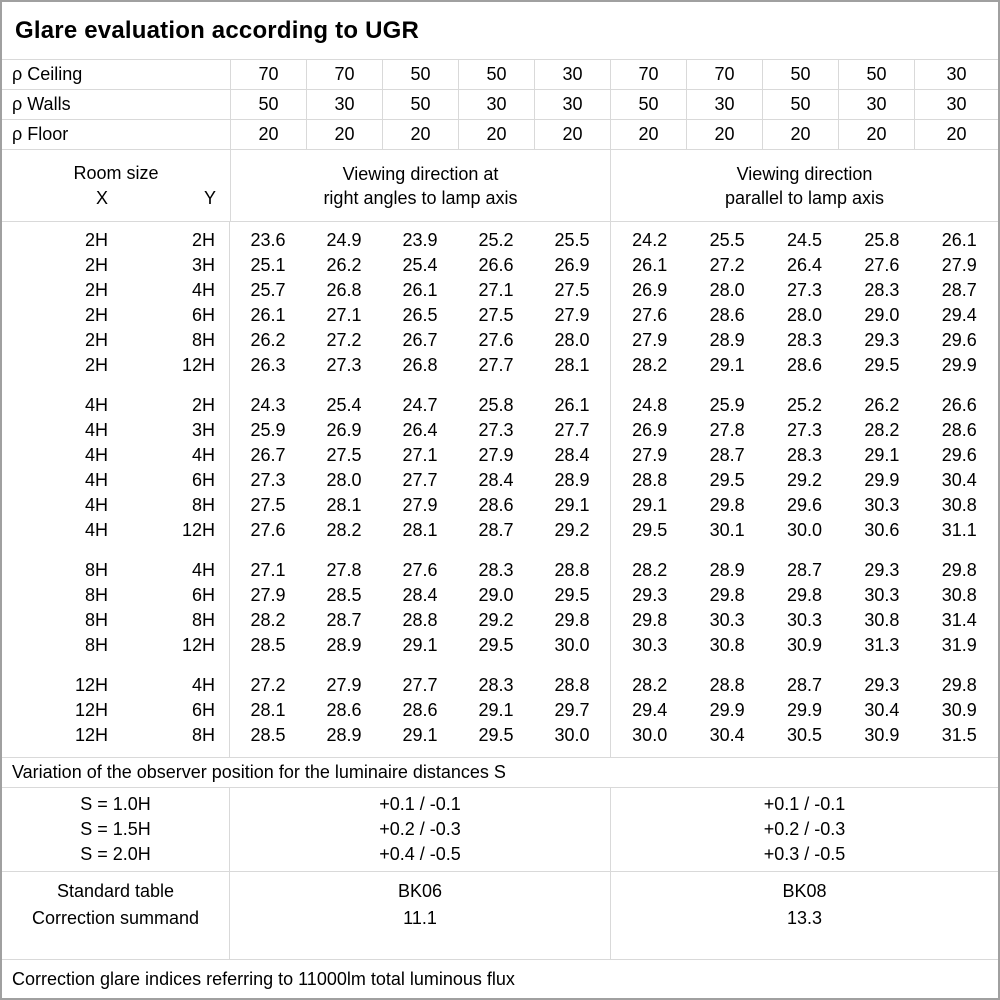 The image size is (1000, 1000). Describe the element at coordinates (115, 570) in the screenshot. I see `table-row-labels: 8H 4H` at that location.